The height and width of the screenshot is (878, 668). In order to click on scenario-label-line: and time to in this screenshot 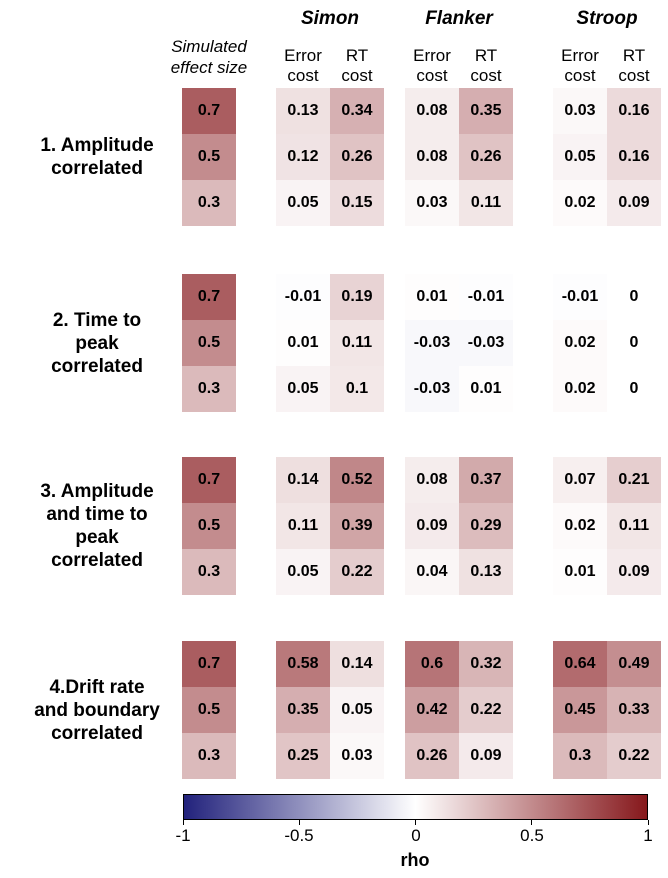, I will do `click(97, 514)`.